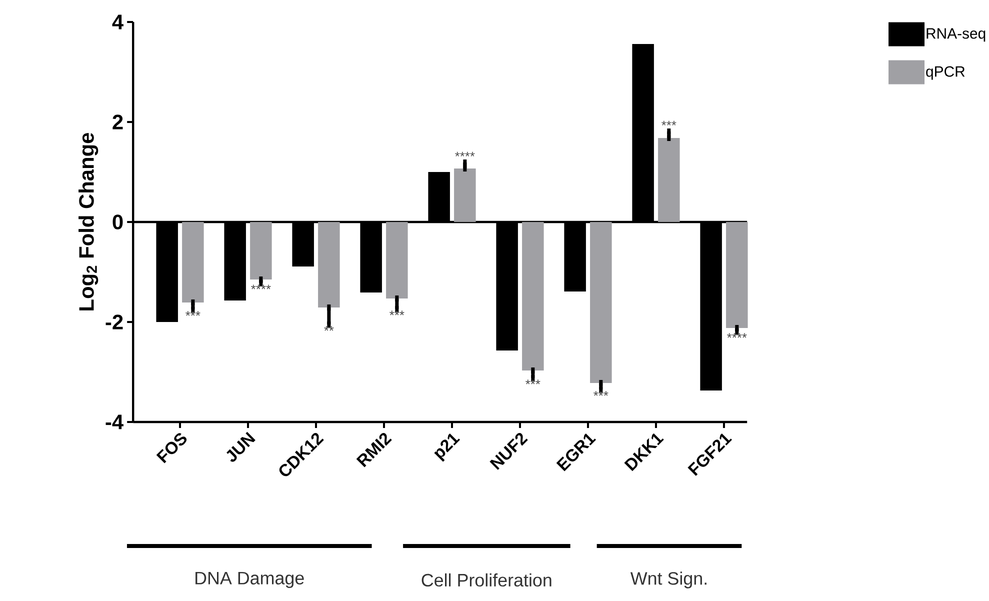  Describe the element at coordinates (329, 328) in the screenshot. I see `annotation: **` at that location.